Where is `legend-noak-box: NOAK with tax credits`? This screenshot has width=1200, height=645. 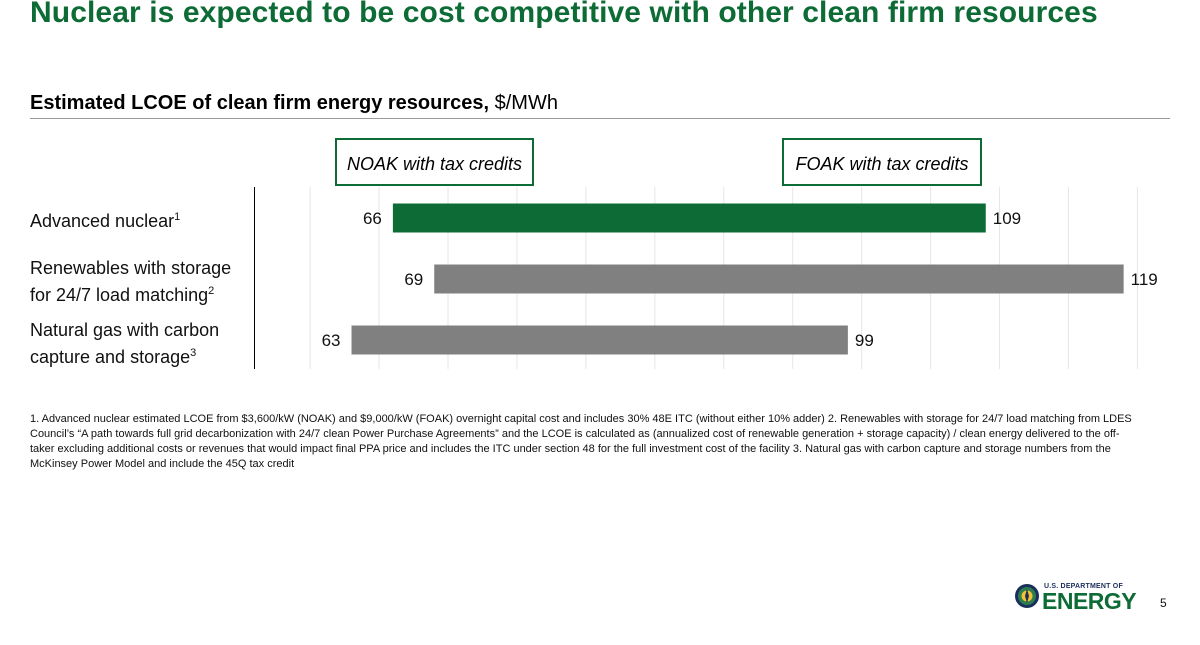
legend-noak-box: NOAK with tax credits is located at coordinates (434, 162).